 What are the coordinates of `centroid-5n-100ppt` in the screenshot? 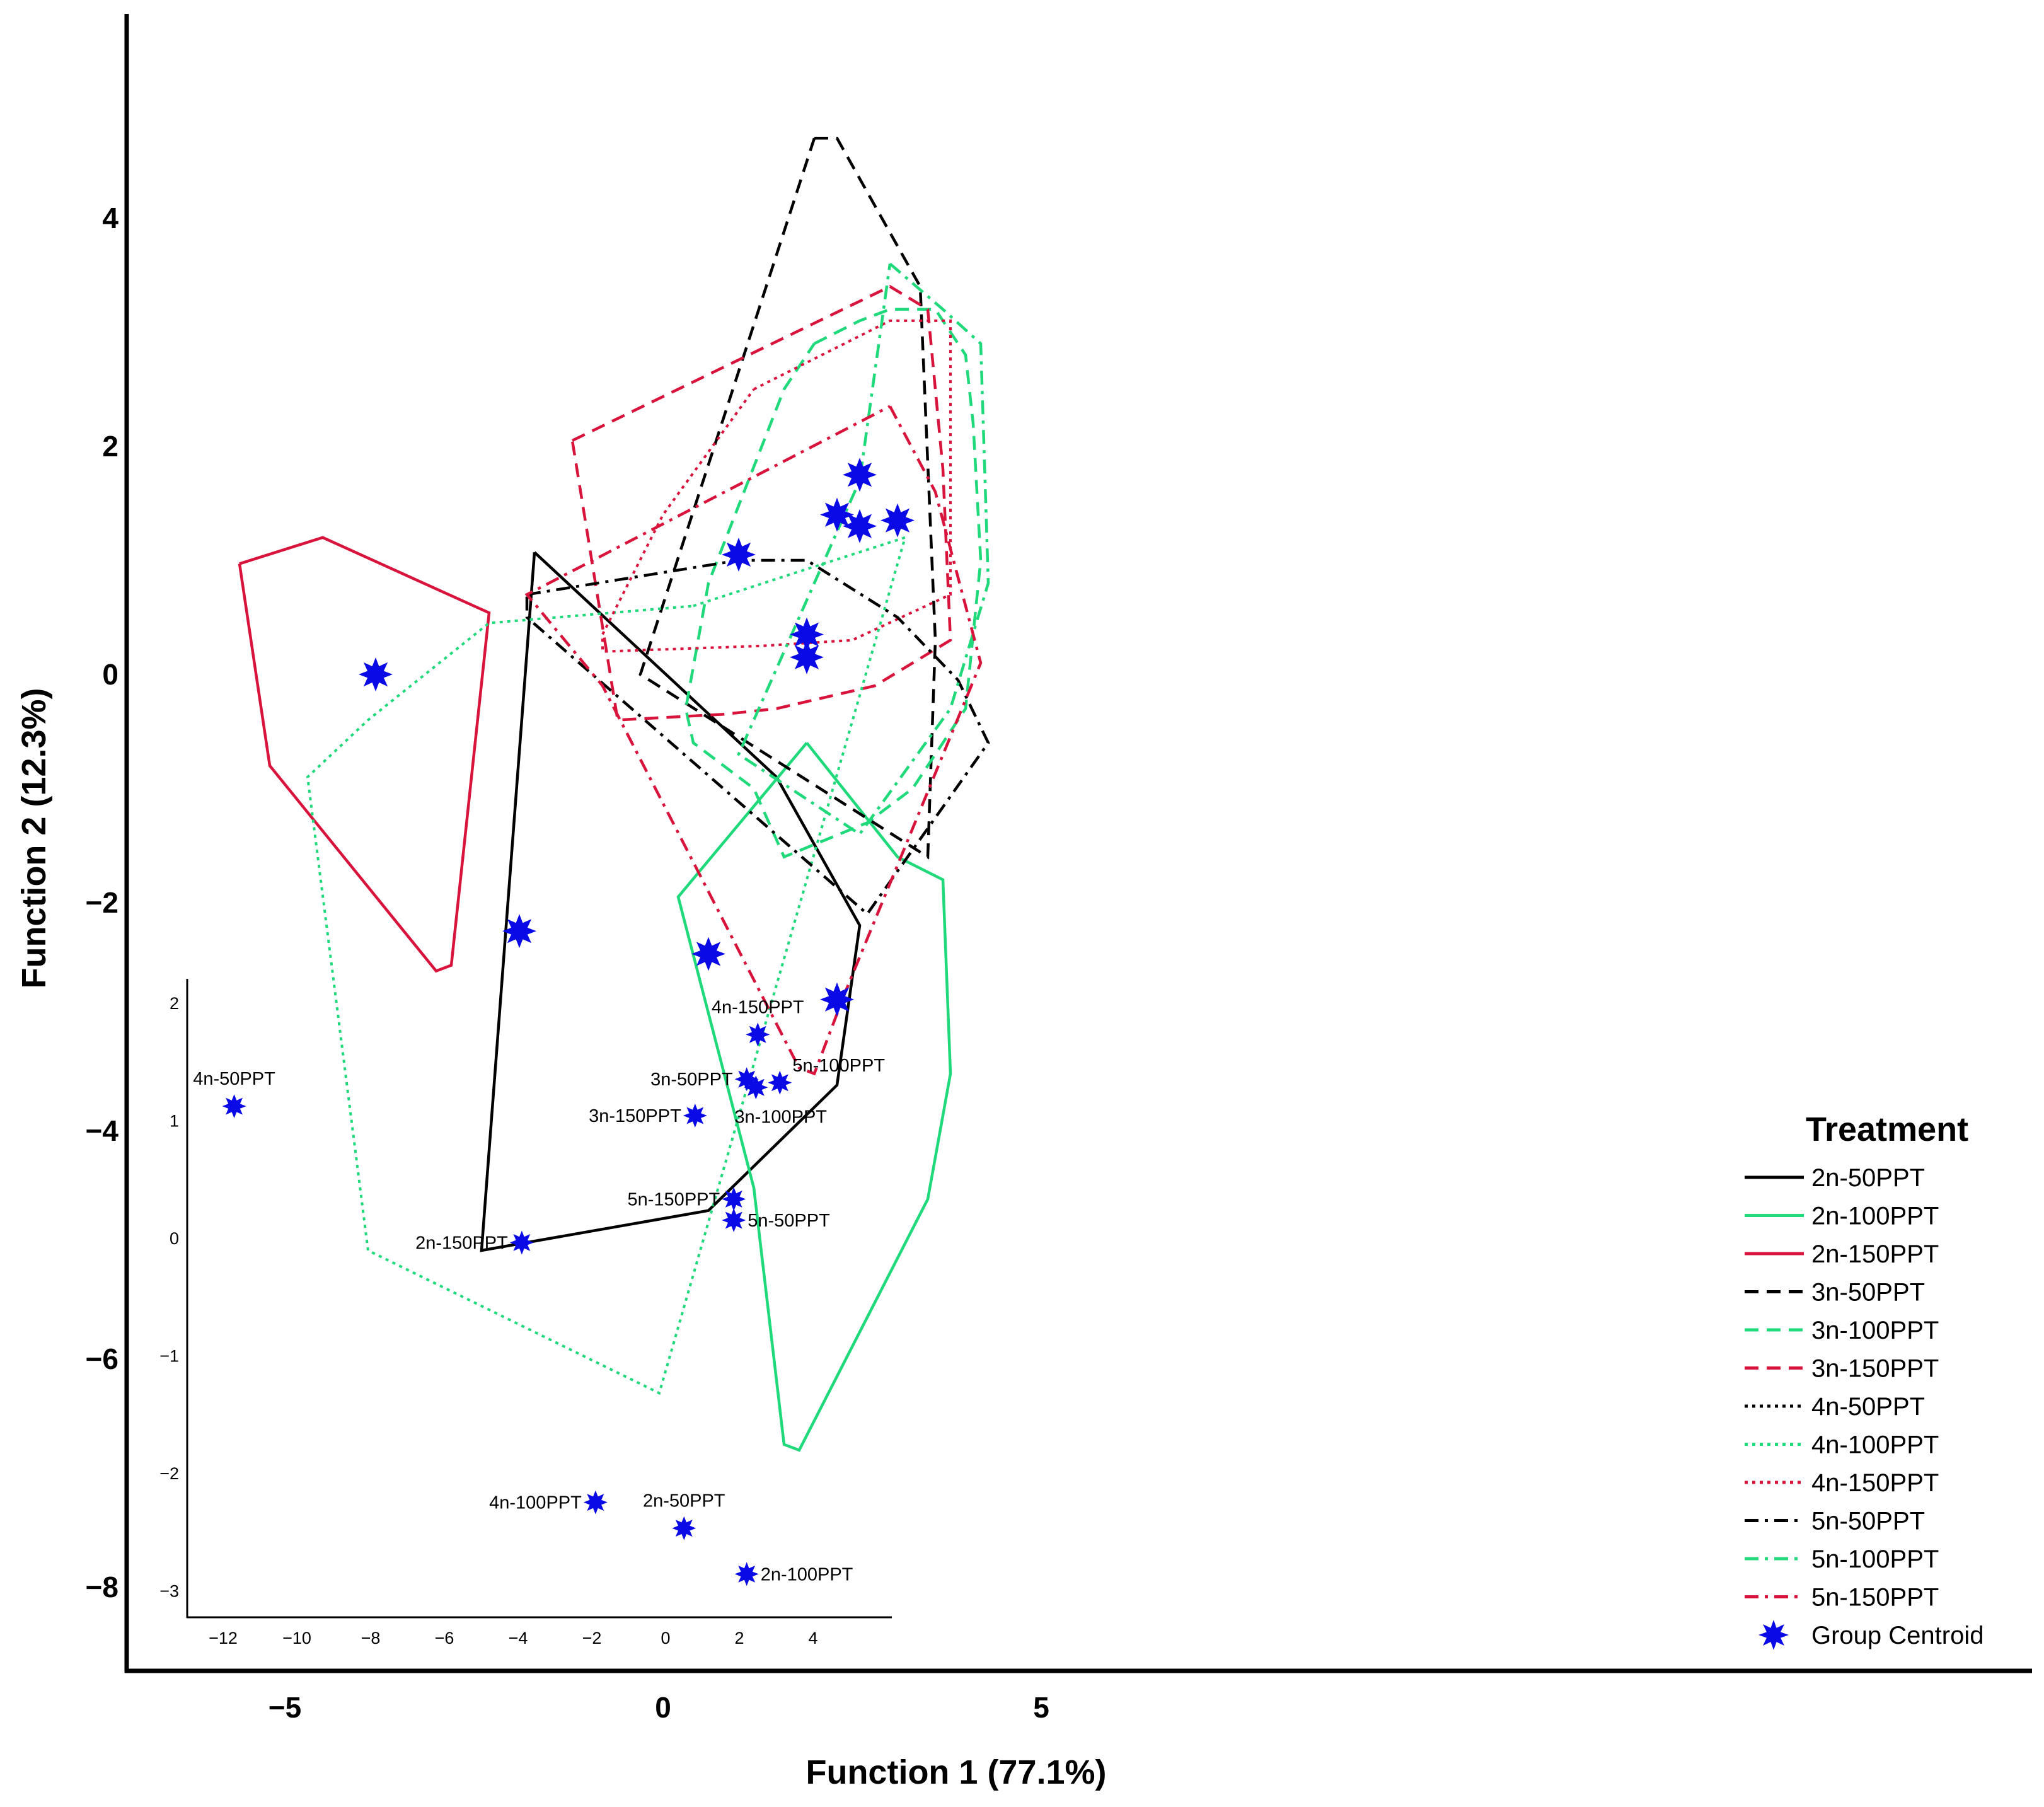 It's located at (807, 657).